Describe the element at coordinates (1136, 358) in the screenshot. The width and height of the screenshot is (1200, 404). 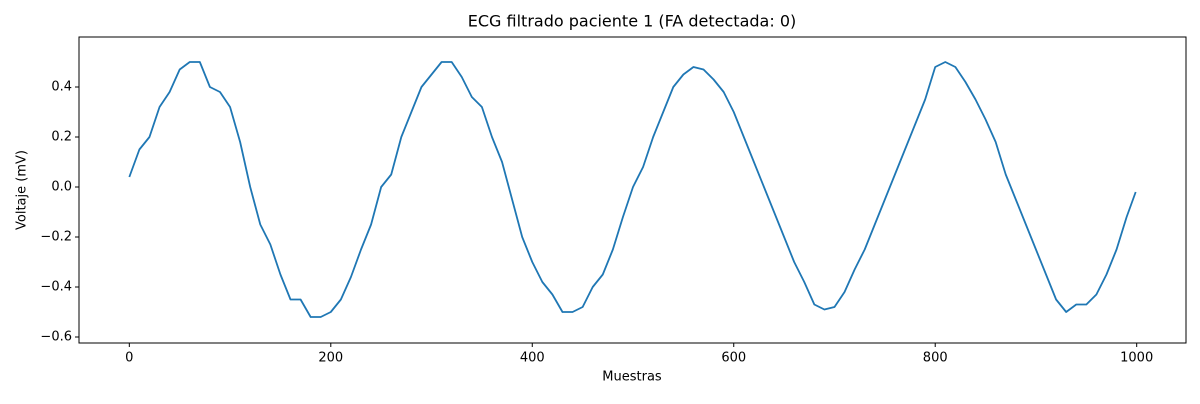
I see `x-tick-label: 1000` at that location.